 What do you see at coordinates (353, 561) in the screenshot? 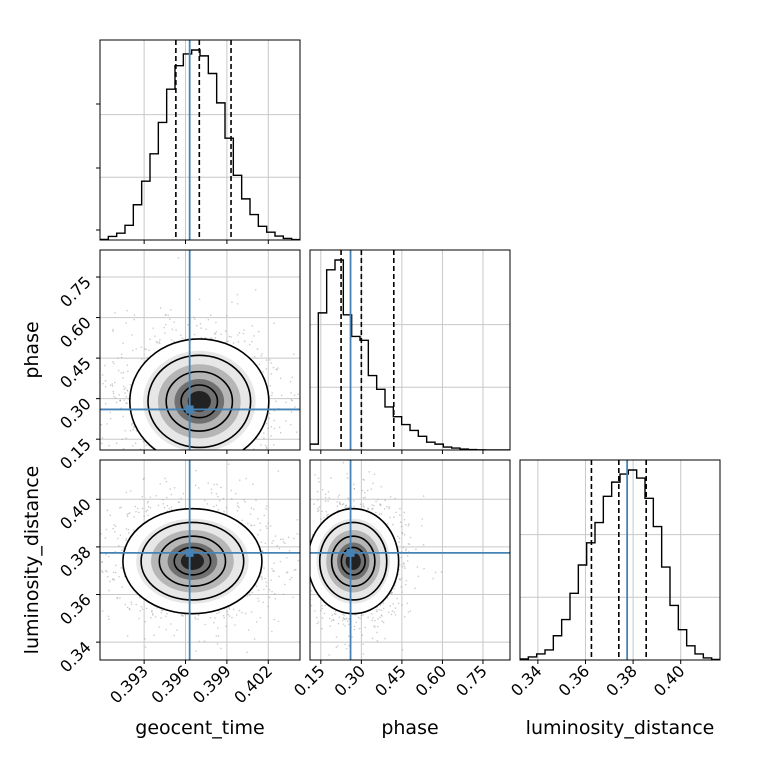
I see `contour-line` at bounding box center [353, 561].